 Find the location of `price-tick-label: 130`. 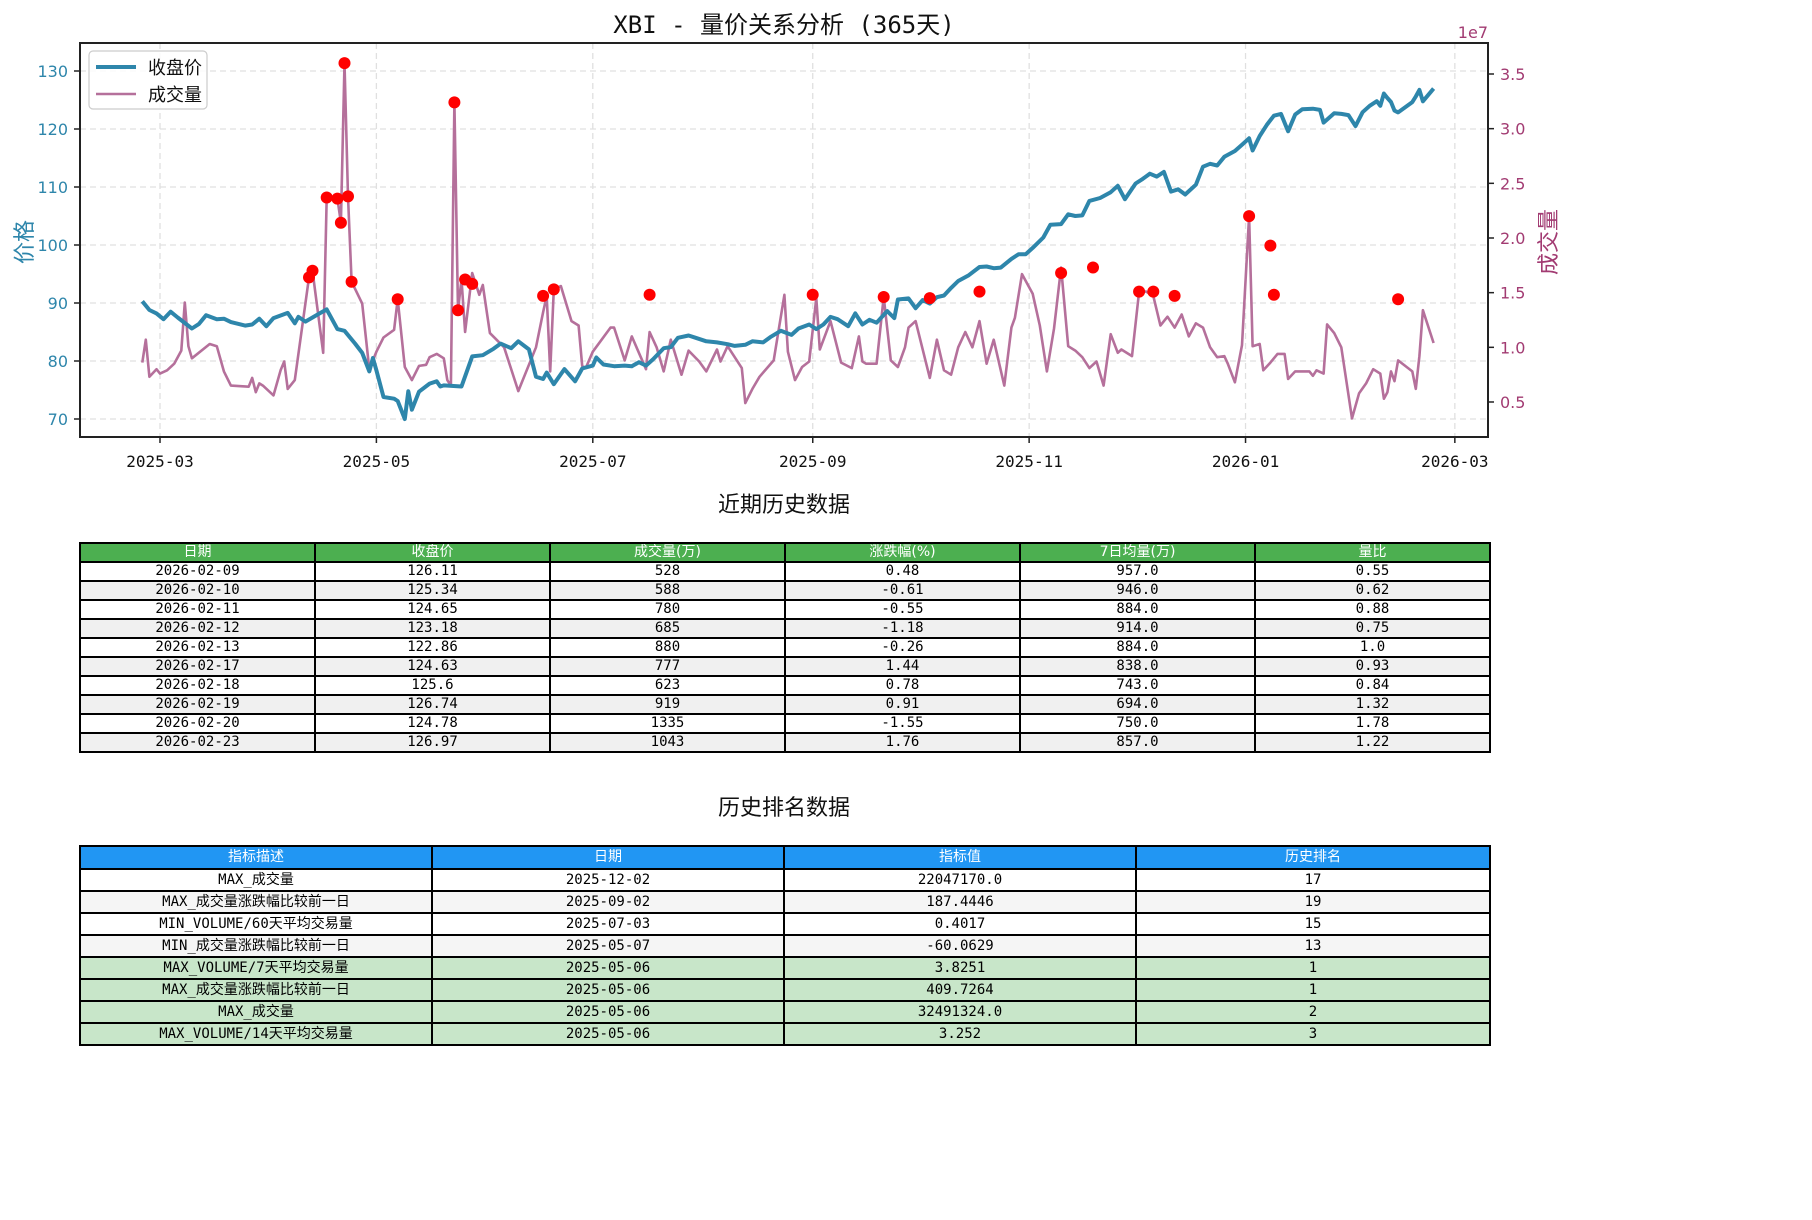

price-tick-label: 130 is located at coordinates (52, 71).